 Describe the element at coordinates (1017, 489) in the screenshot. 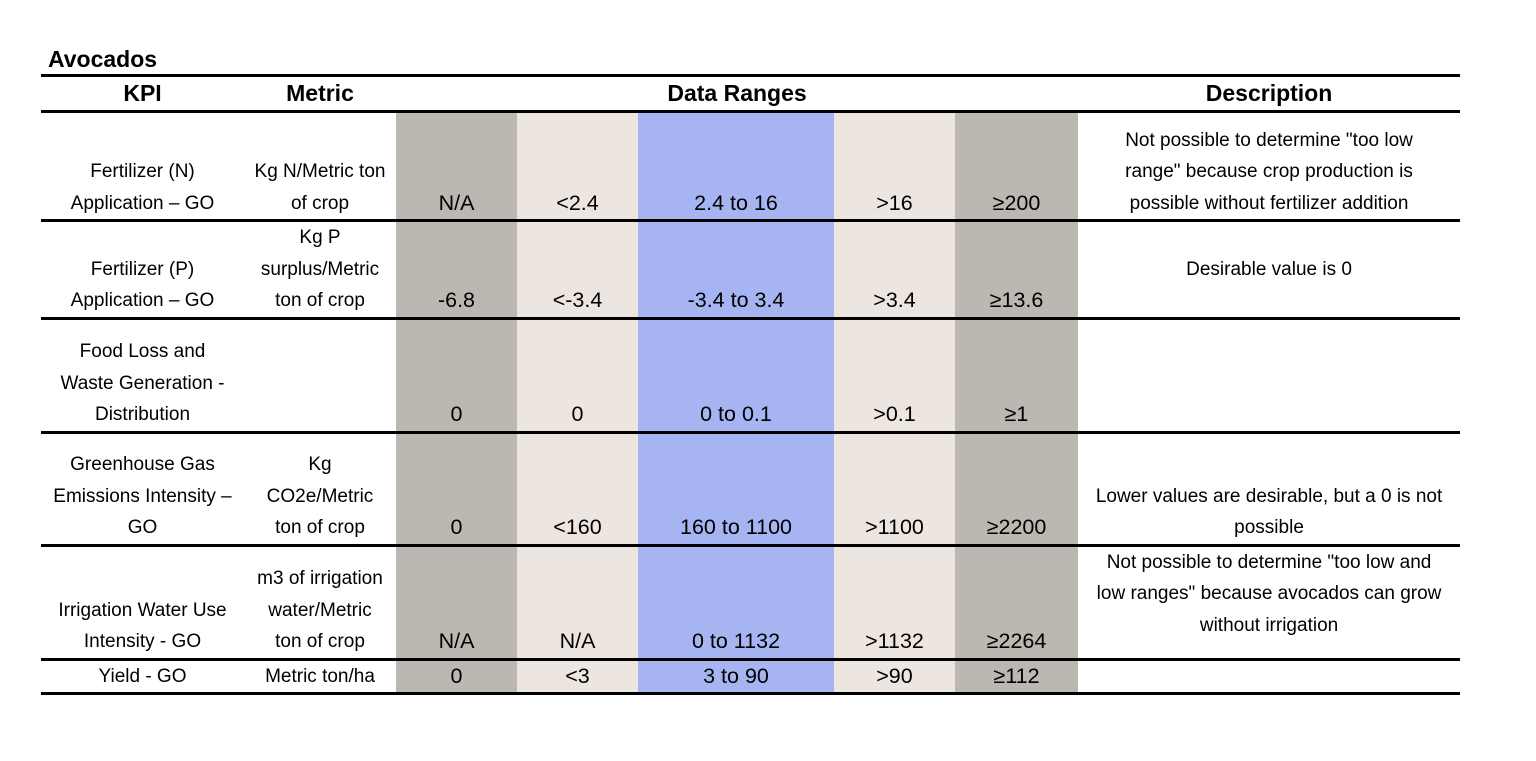

I see `range-far-high-cell: ≥2200` at that location.